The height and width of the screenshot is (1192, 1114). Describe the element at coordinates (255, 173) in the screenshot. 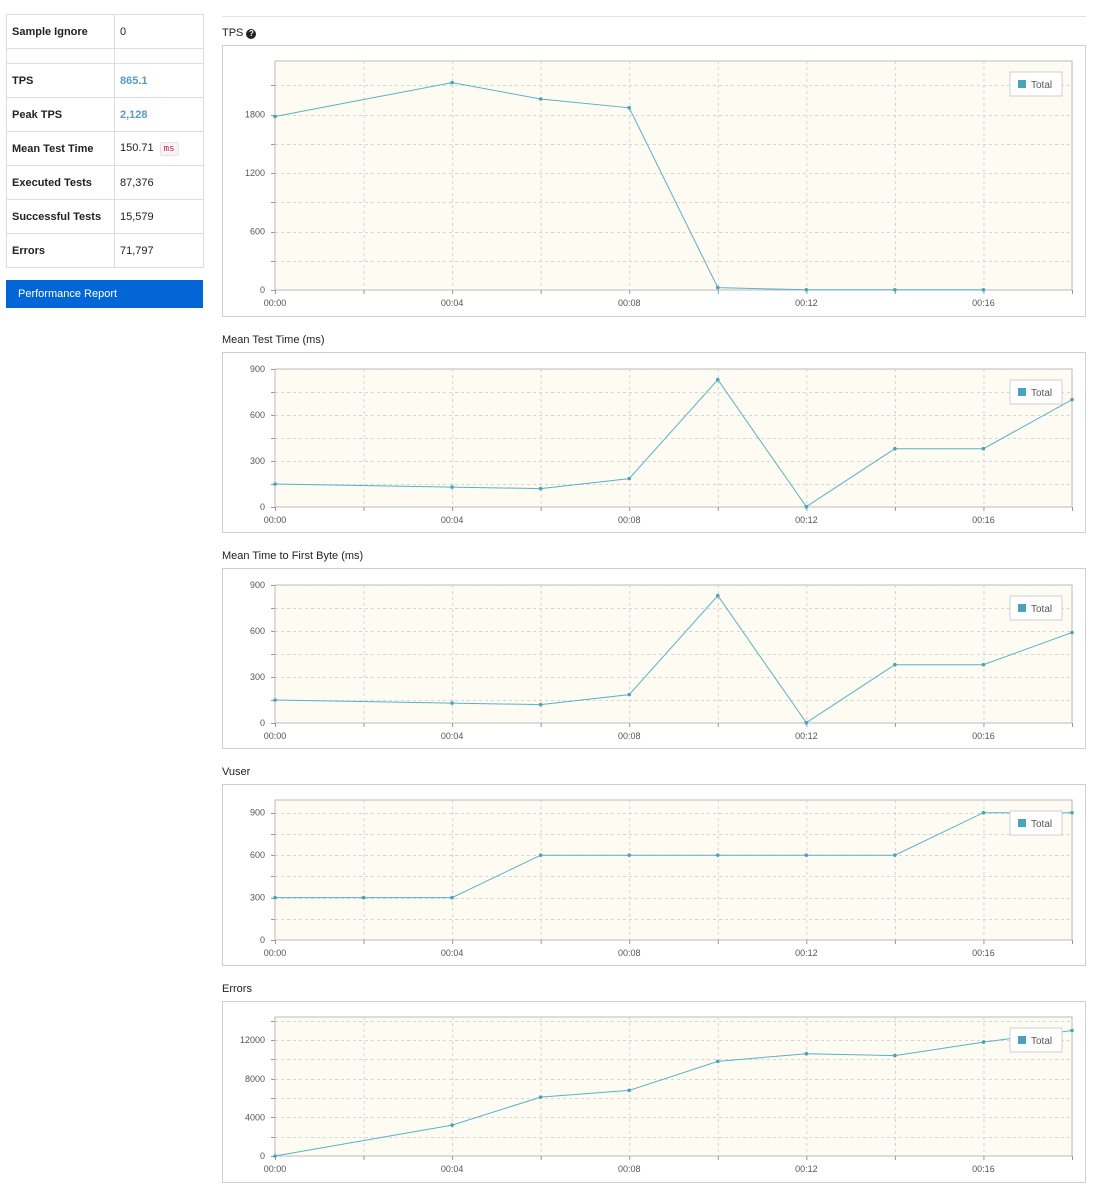

I see `y-tick-label: 1200` at that location.